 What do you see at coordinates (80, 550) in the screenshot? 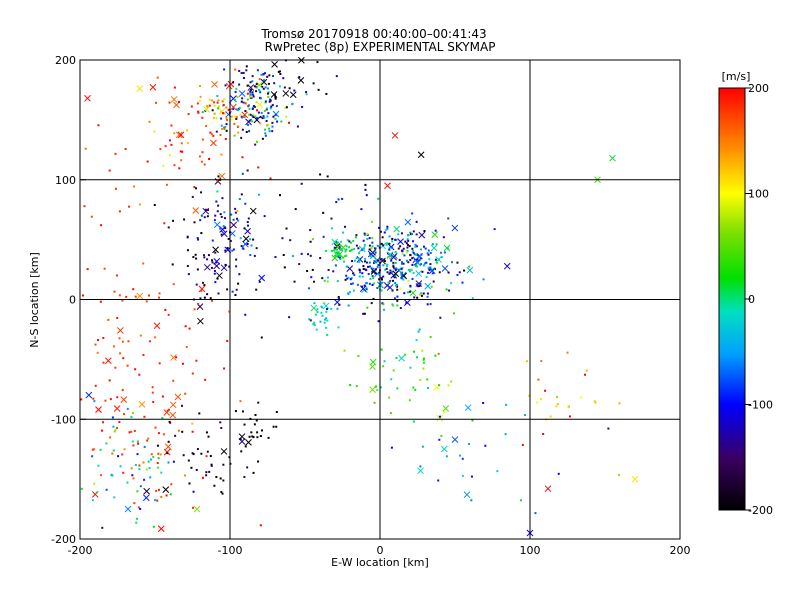
I see `x-tick-label: -200` at bounding box center [80, 550].